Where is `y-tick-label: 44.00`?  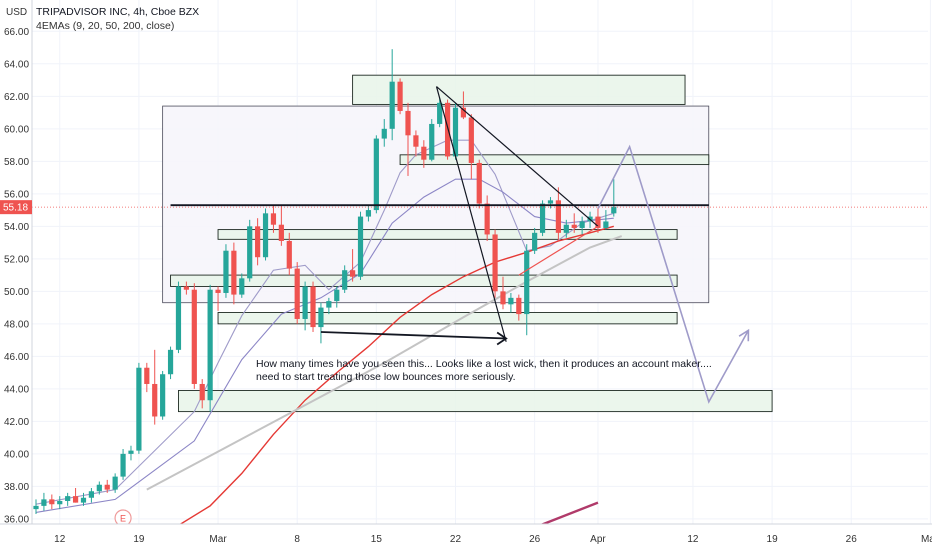 y-tick-label: 44.00 is located at coordinates (16, 389).